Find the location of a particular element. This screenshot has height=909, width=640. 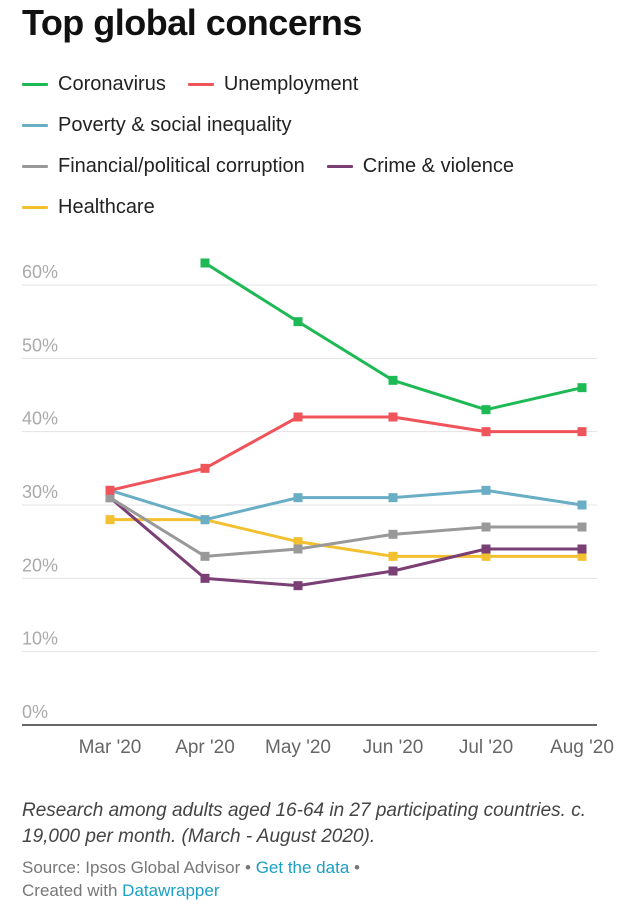

legend-item-coronavirus: Coronavirus is located at coordinates (94, 84).